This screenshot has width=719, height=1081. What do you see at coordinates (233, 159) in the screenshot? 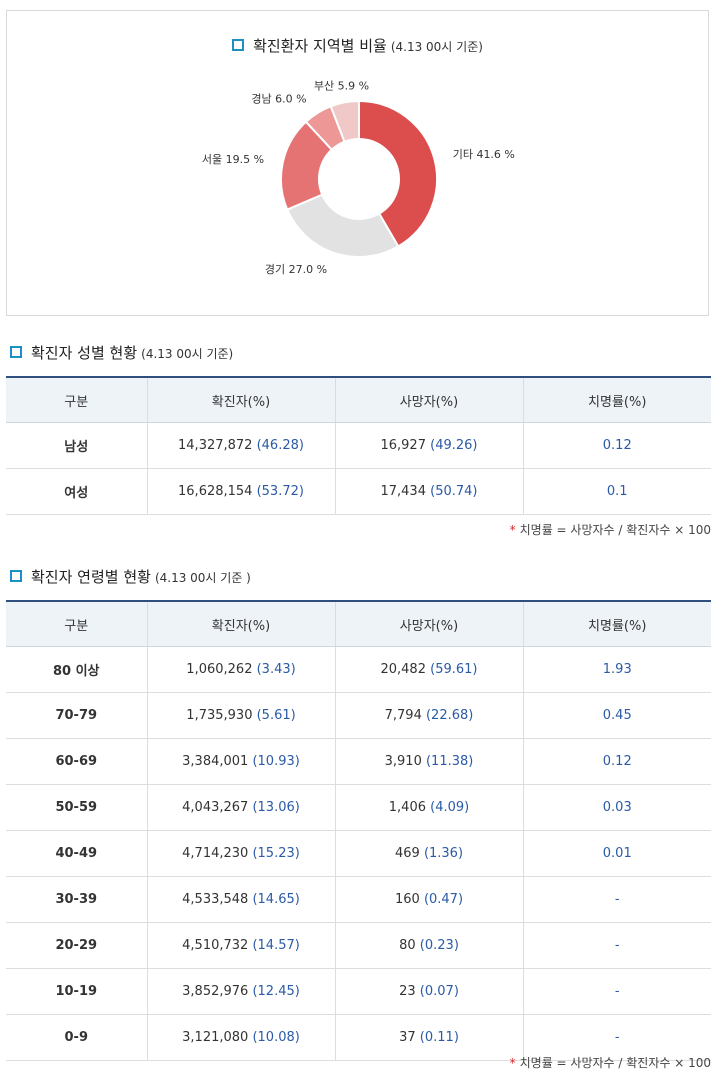
I see `slice-label: 서울 19.5 %` at bounding box center [233, 159].